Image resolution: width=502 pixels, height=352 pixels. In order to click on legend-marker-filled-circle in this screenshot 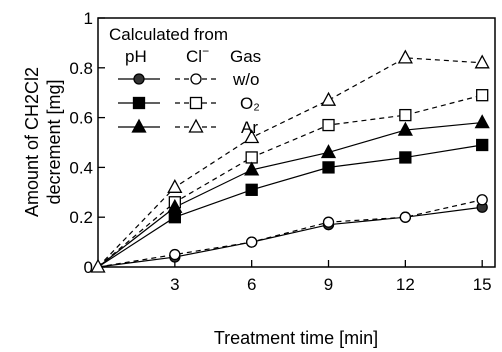, I will do `click(139, 79)`.